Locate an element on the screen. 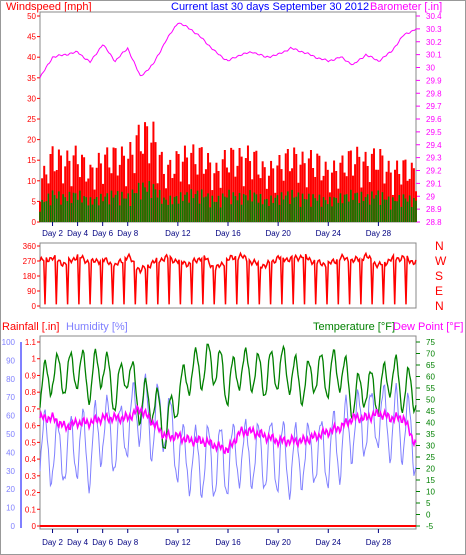 Image resolution: width=466 pixels, height=555 pixels. direction-tick-label: 0 is located at coordinates (34, 306).